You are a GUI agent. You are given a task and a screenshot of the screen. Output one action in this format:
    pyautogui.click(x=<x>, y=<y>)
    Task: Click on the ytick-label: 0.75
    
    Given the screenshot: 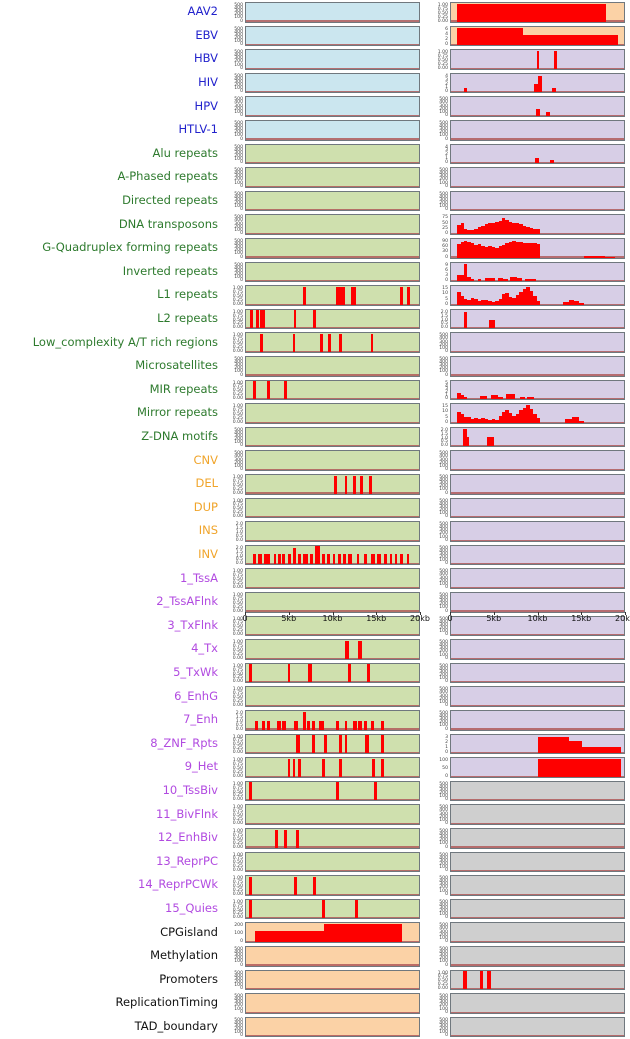 What is the action you would take?
    pyautogui.click(x=237, y=481)
    